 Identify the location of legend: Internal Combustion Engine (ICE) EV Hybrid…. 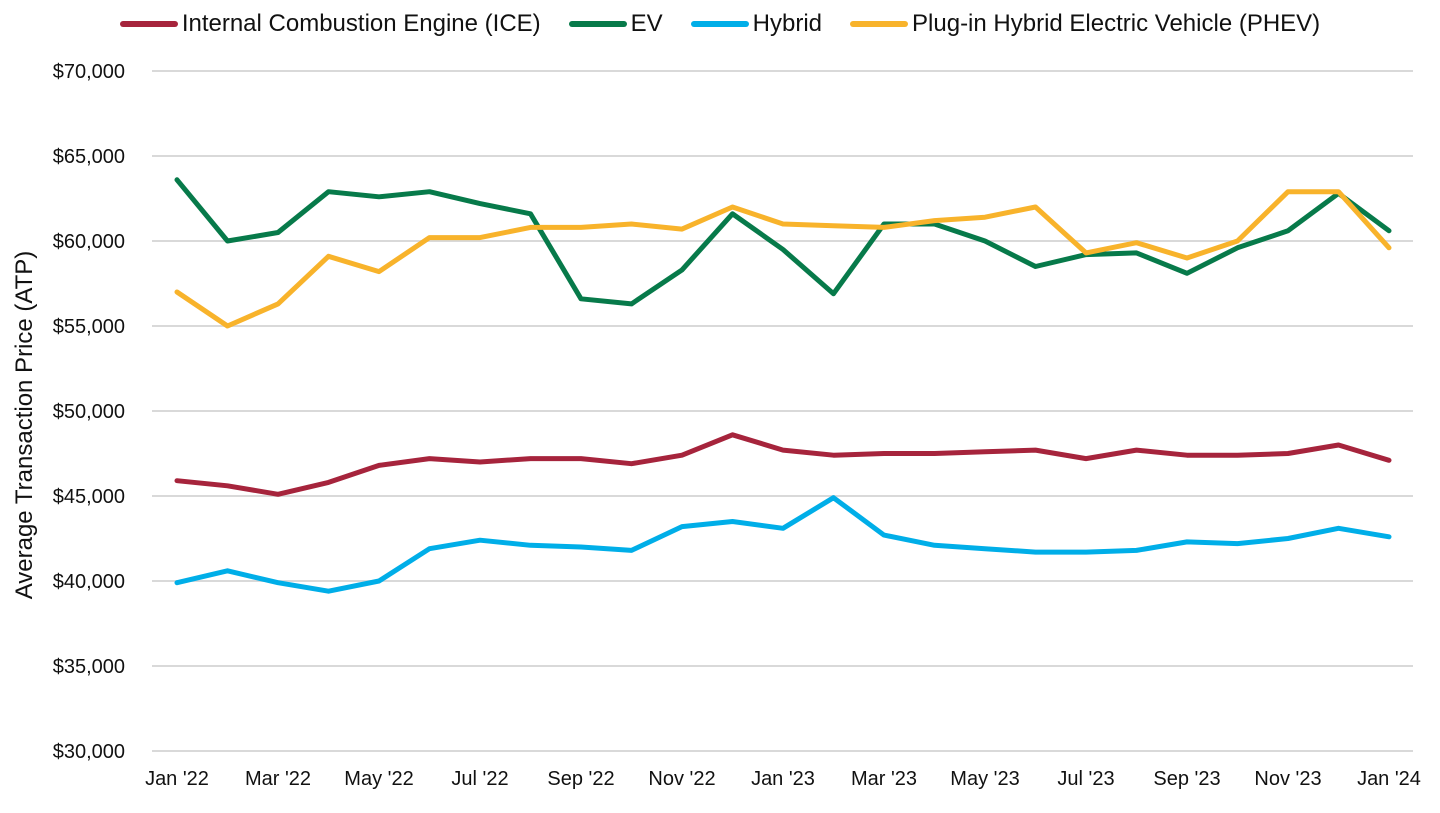
(720, 24).